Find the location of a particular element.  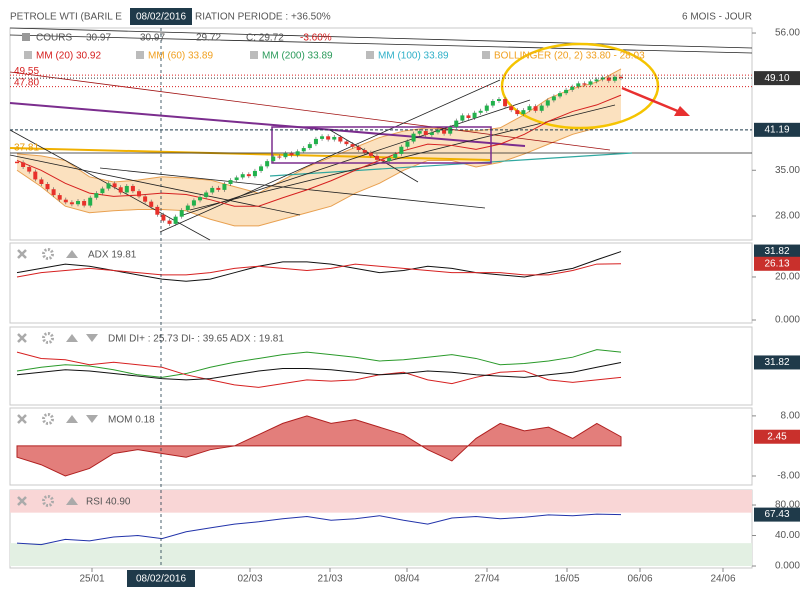

momentum-area is located at coordinates (319, 446).